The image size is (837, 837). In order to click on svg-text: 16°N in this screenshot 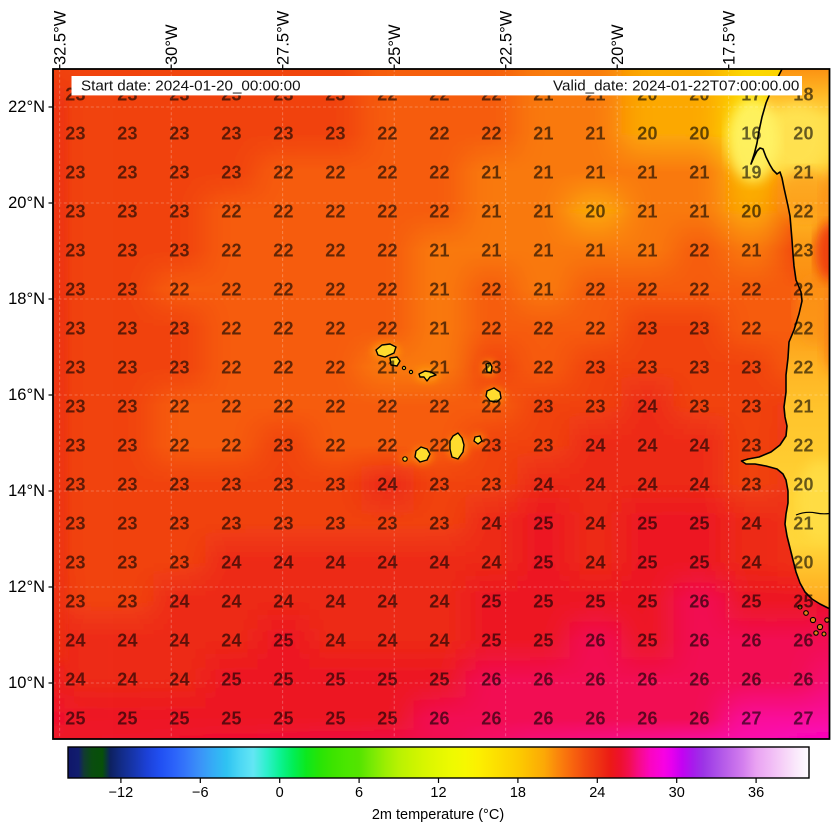, I will do `click(26, 395)`.